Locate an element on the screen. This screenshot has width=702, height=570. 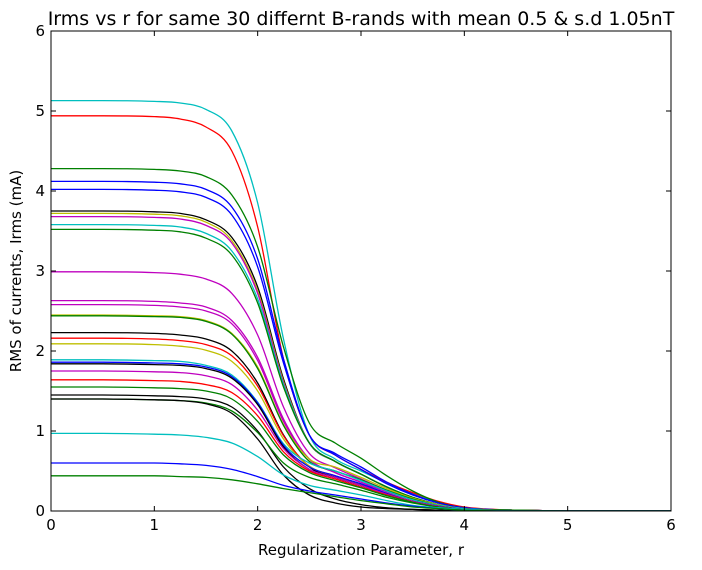
y-tick-label: 1 is located at coordinates (40, 431).